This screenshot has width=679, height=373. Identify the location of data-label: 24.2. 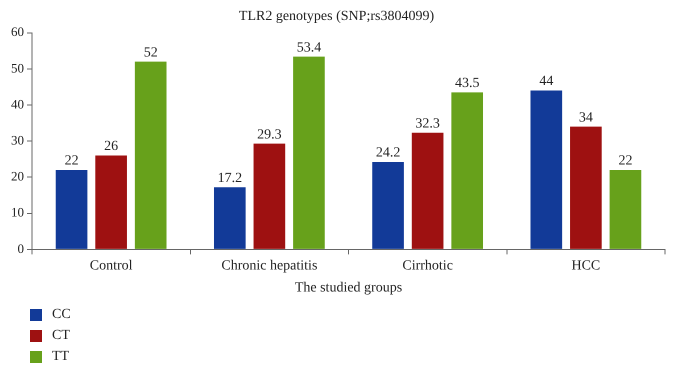
(388, 153).